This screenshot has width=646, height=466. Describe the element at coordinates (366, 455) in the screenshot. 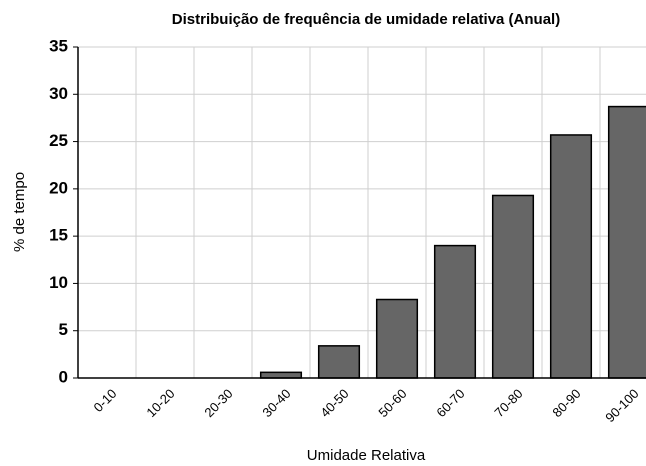

I see `x-axis-label: Umidade Relativa` at that location.